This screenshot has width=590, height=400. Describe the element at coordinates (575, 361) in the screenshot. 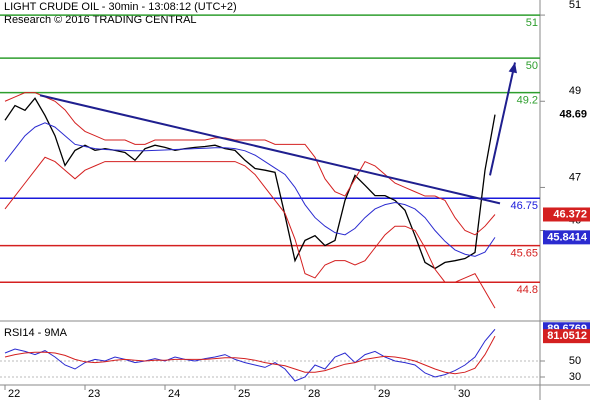

I see `y-tick-label: 50` at that location.